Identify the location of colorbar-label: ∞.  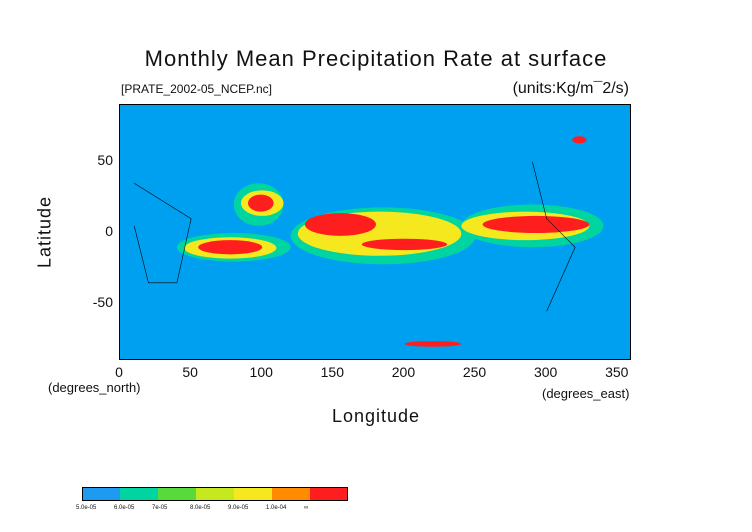
(306, 508).